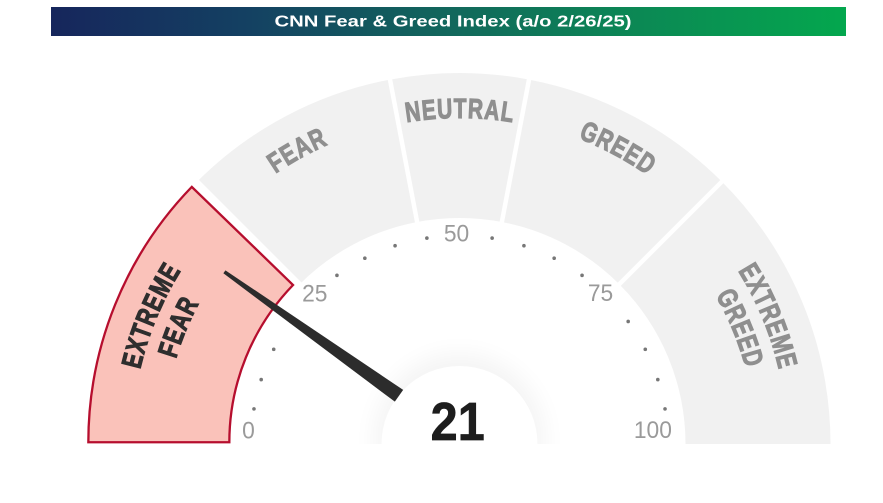 The width and height of the screenshot is (883, 503). Describe the element at coordinates (458, 421) in the screenshot. I see `svg-text: 21` at that location.